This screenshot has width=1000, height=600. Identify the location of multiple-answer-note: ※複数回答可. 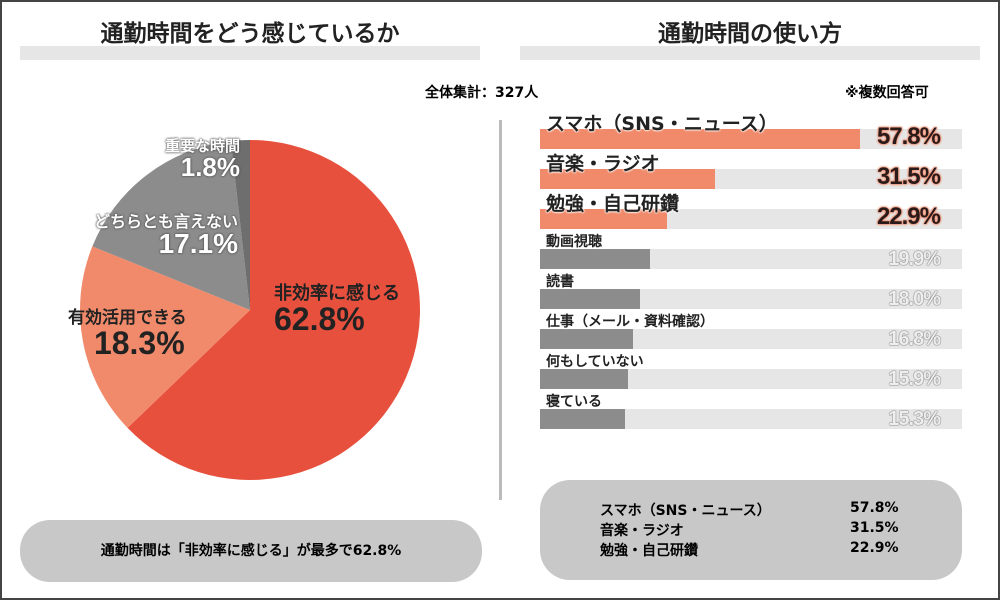
(887, 93).